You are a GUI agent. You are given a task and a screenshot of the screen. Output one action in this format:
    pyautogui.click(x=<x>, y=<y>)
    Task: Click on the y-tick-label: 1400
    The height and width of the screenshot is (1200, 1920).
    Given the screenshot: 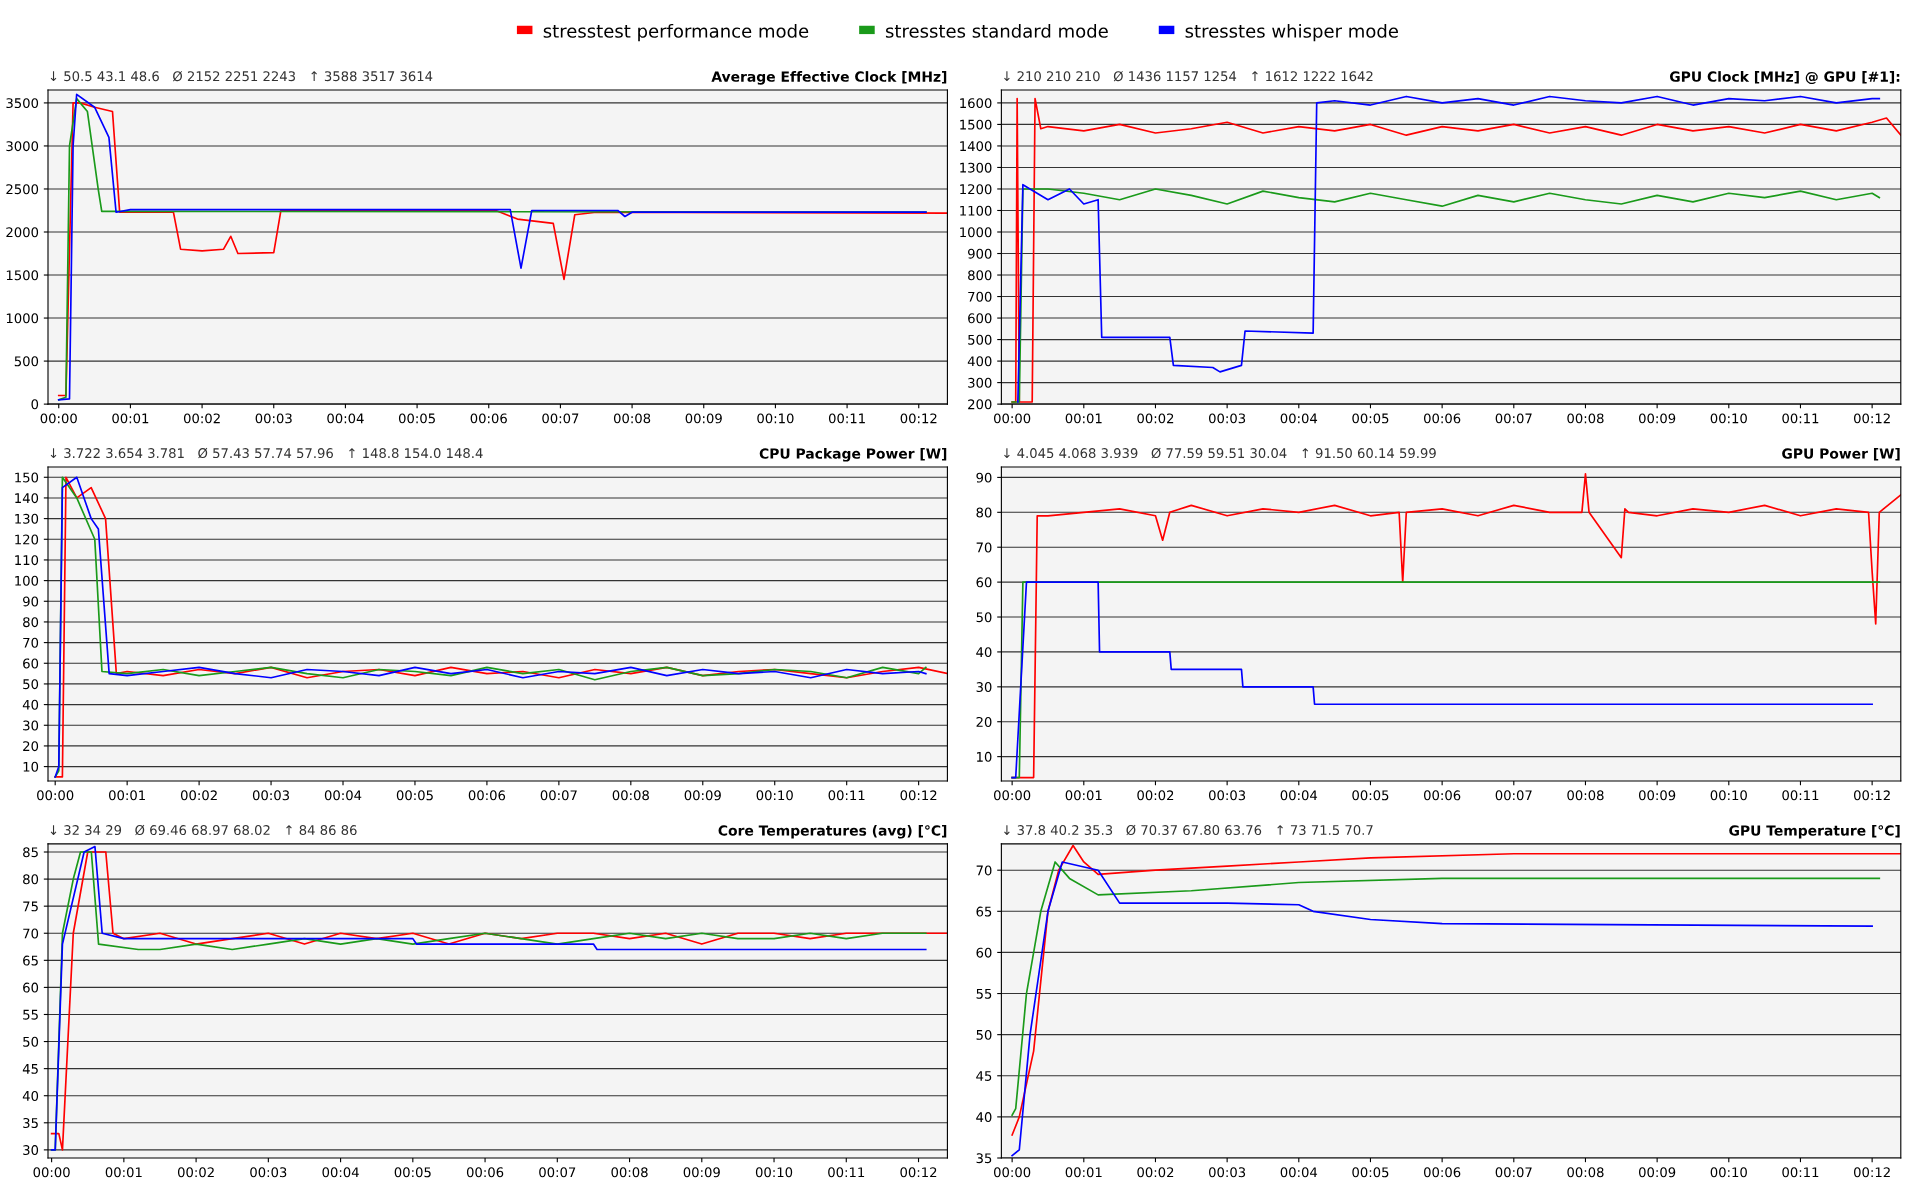 What is the action you would take?
    pyautogui.click(x=976, y=146)
    